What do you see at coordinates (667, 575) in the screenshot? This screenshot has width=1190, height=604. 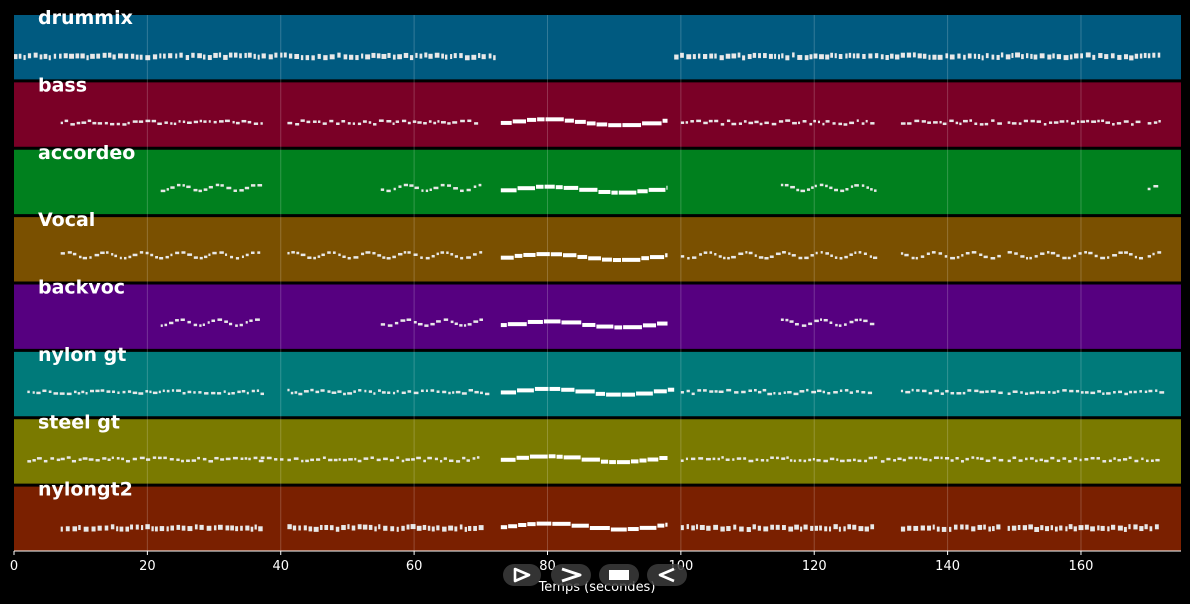 I see `back-button` at bounding box center [667, 575].